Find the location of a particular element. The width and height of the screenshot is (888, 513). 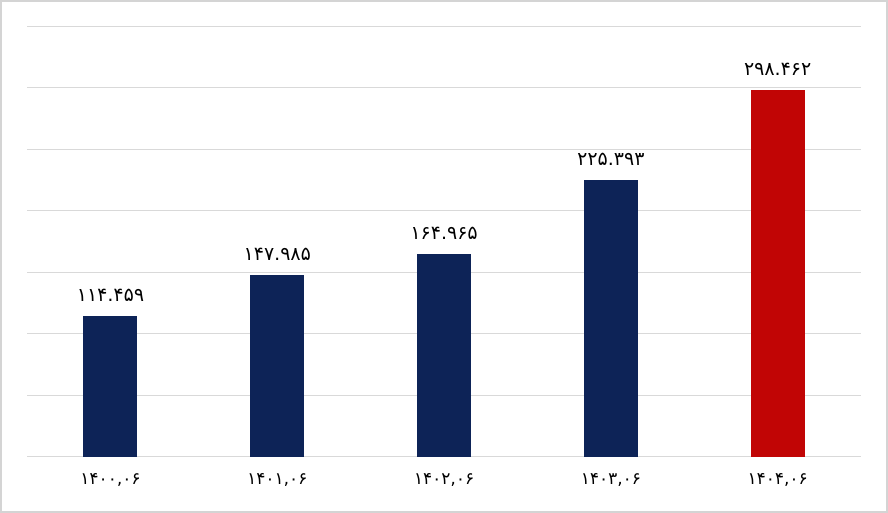

bar-value-label: ۱۶۴.۹۶۵ is located at coordinates (444, 233).